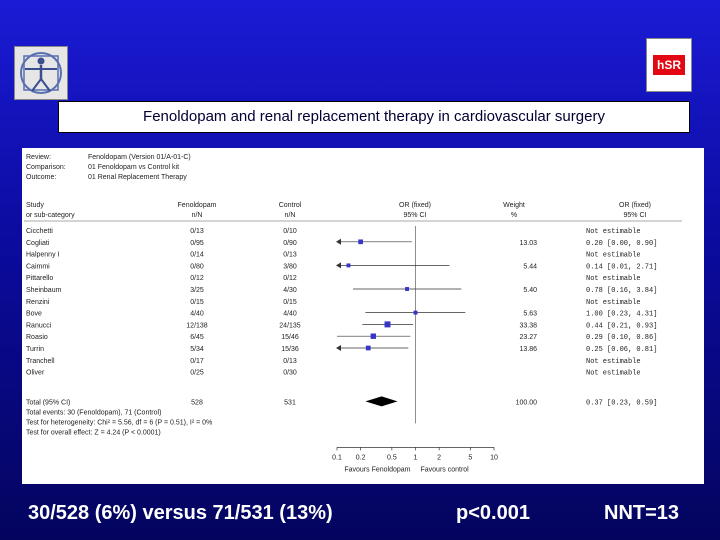 This screenshot has width=720, height=540. I want to click on outcome-label: Outcome:, so click(41, 177).